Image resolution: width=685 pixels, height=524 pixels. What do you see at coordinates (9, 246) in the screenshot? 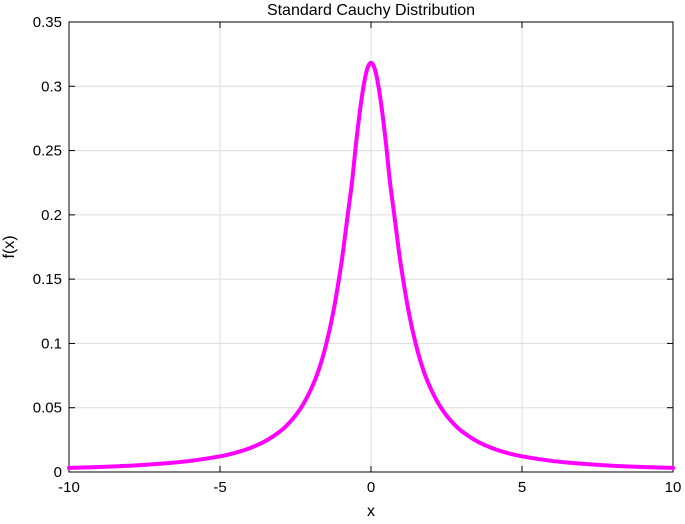
I see `y-axis-label: f(x)` at bounding box center [9, 246].